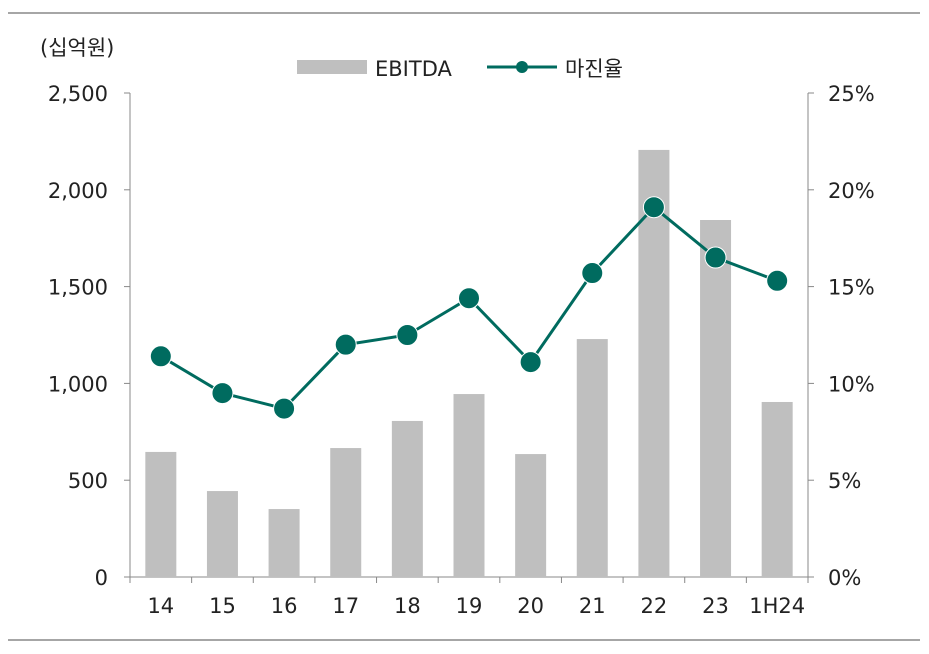  I want to click on left-tick-label: 1,500, so click(78, 288).